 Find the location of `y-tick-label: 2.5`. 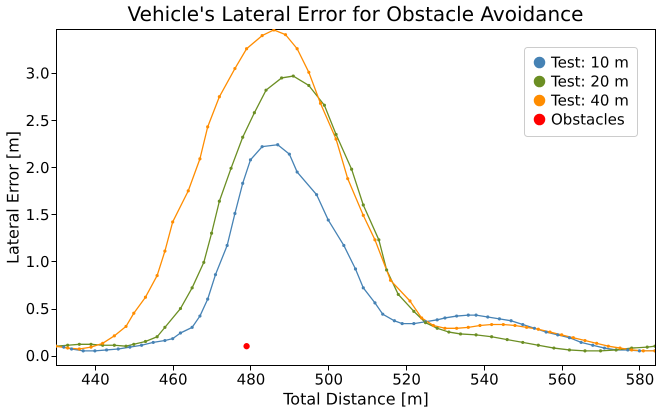

y-tick-label: 2.5 is located at coordinates (38, 121).